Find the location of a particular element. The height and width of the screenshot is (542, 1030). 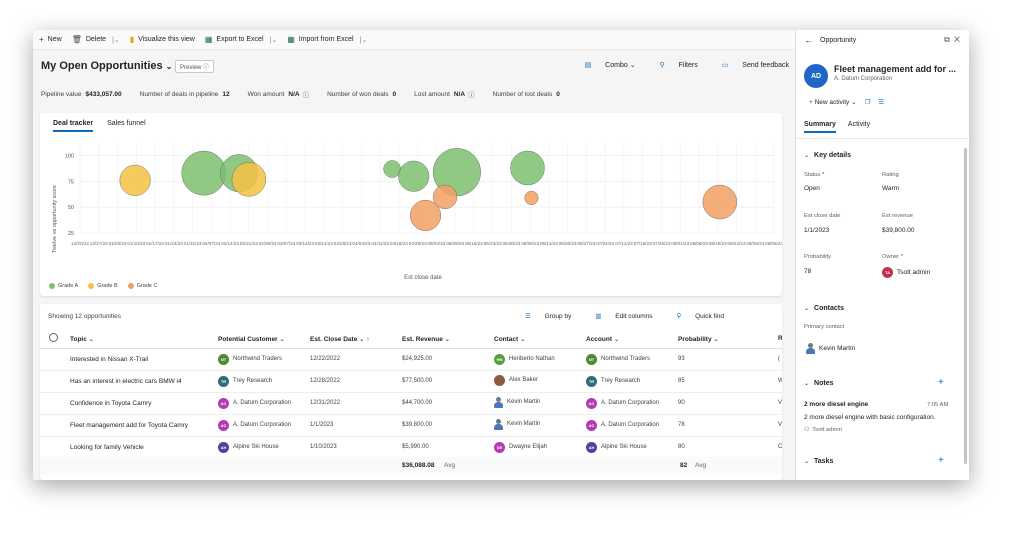

key-details-header: ⌄ Key details is located at coordinates (827, 155).